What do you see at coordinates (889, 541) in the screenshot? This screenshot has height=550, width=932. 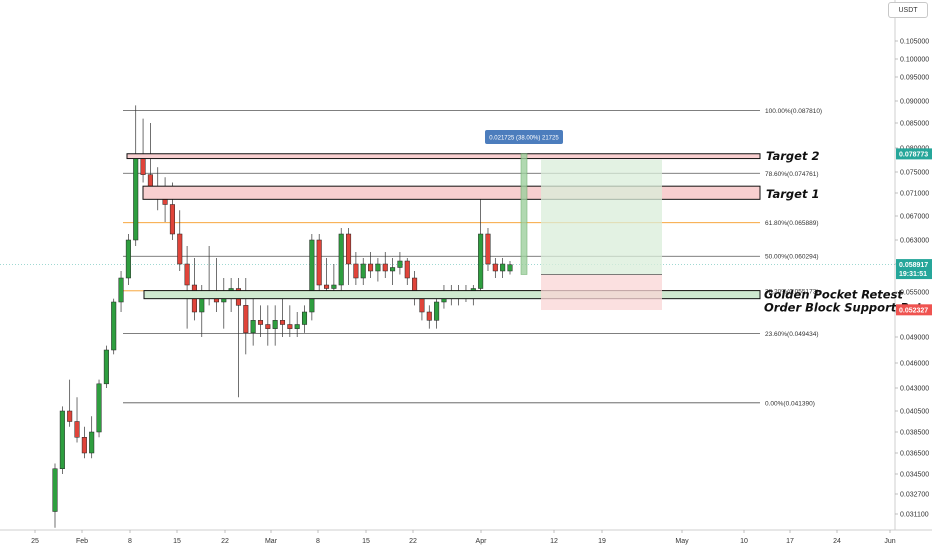 I see `x-tick-label: Jun` at bounding box center [889, 541].